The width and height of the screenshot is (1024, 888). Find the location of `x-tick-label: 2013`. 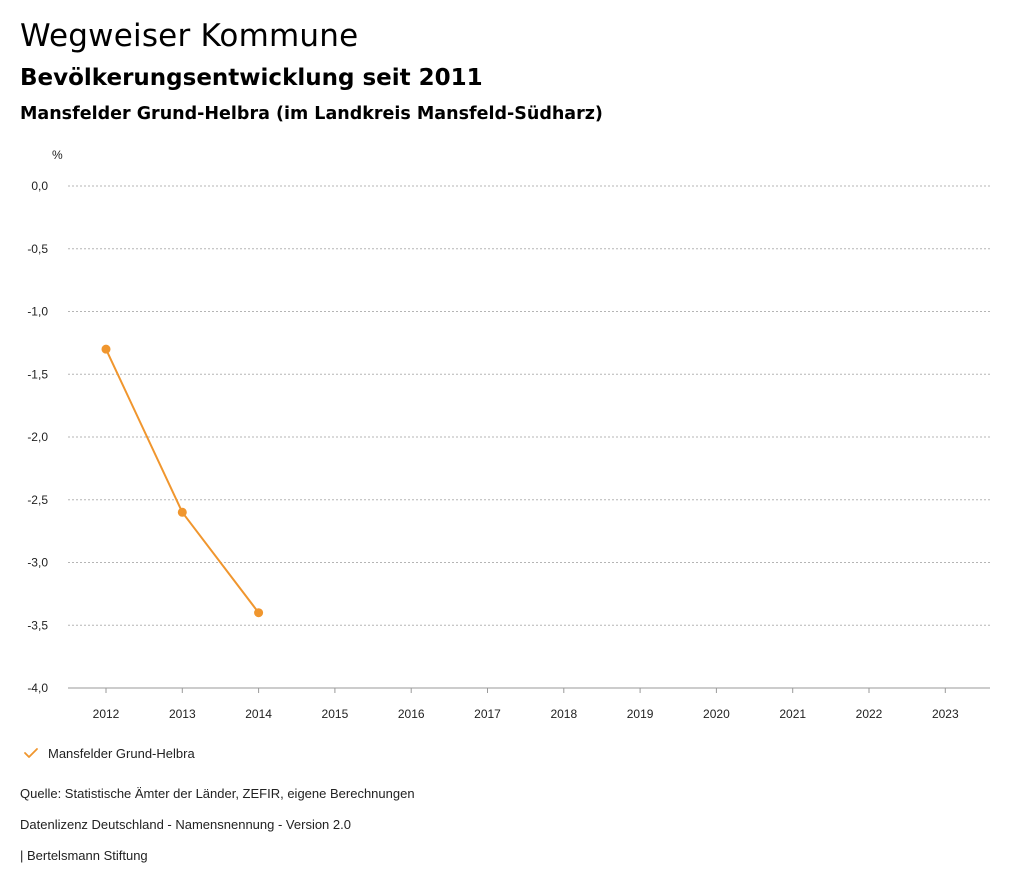

x-tick-label: 2013 is located at coordinates (182, 714).